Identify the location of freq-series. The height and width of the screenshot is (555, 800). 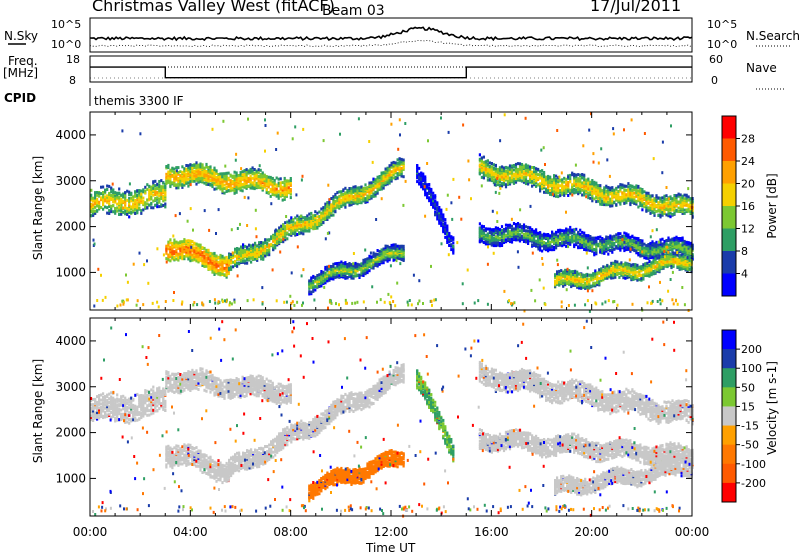
(391, 72).